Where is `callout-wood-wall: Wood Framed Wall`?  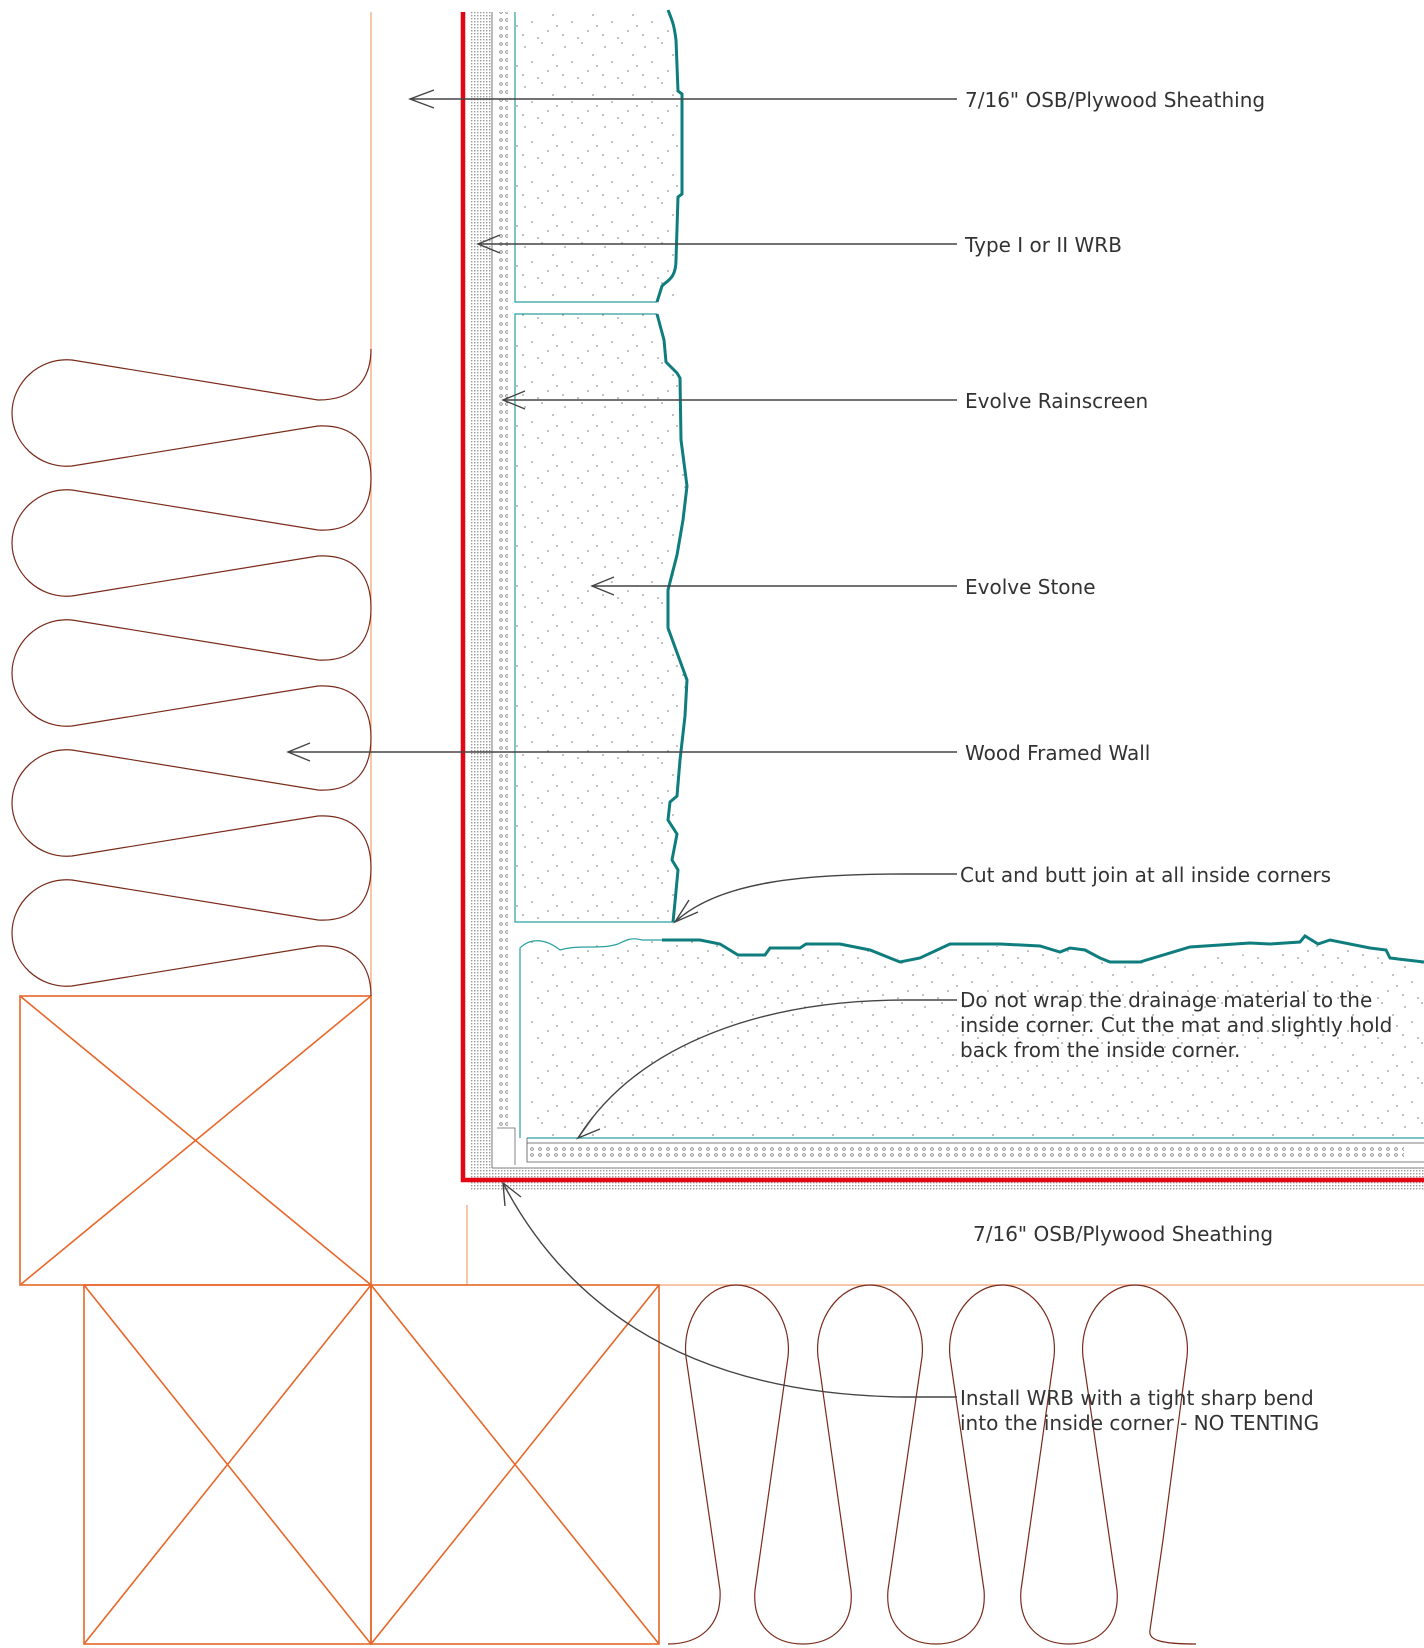
callout-wood-wall: Wood Framed Wall is located at coordinates (1058, 753).